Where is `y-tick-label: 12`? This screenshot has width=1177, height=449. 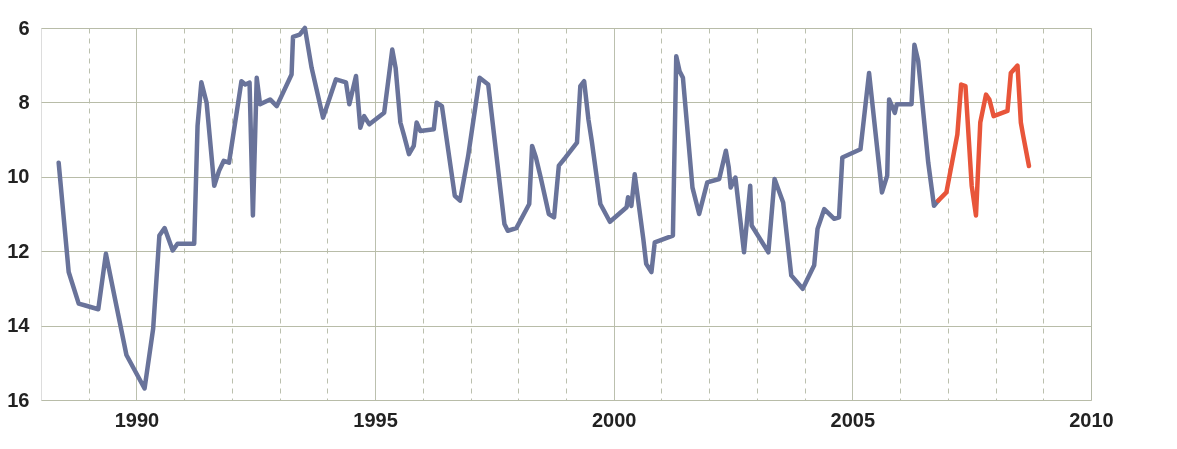 y-tick-label: 12 is located at coordinates (18, 250).